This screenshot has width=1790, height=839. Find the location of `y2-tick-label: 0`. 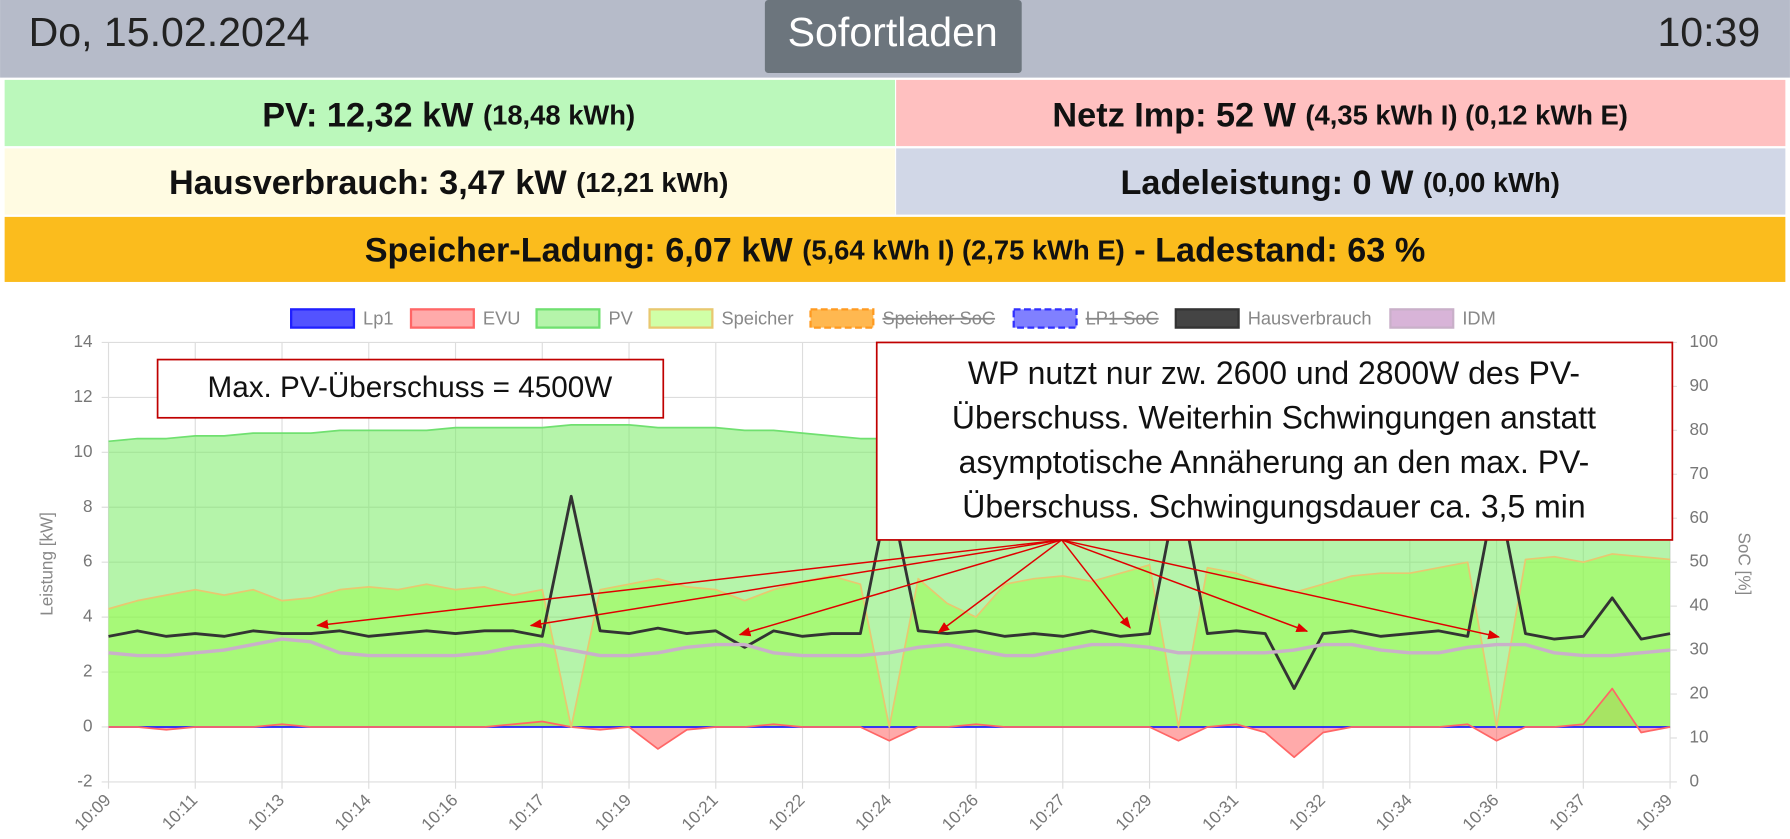

y2-tick-label: 0 is located at coordinates (1694, 780).